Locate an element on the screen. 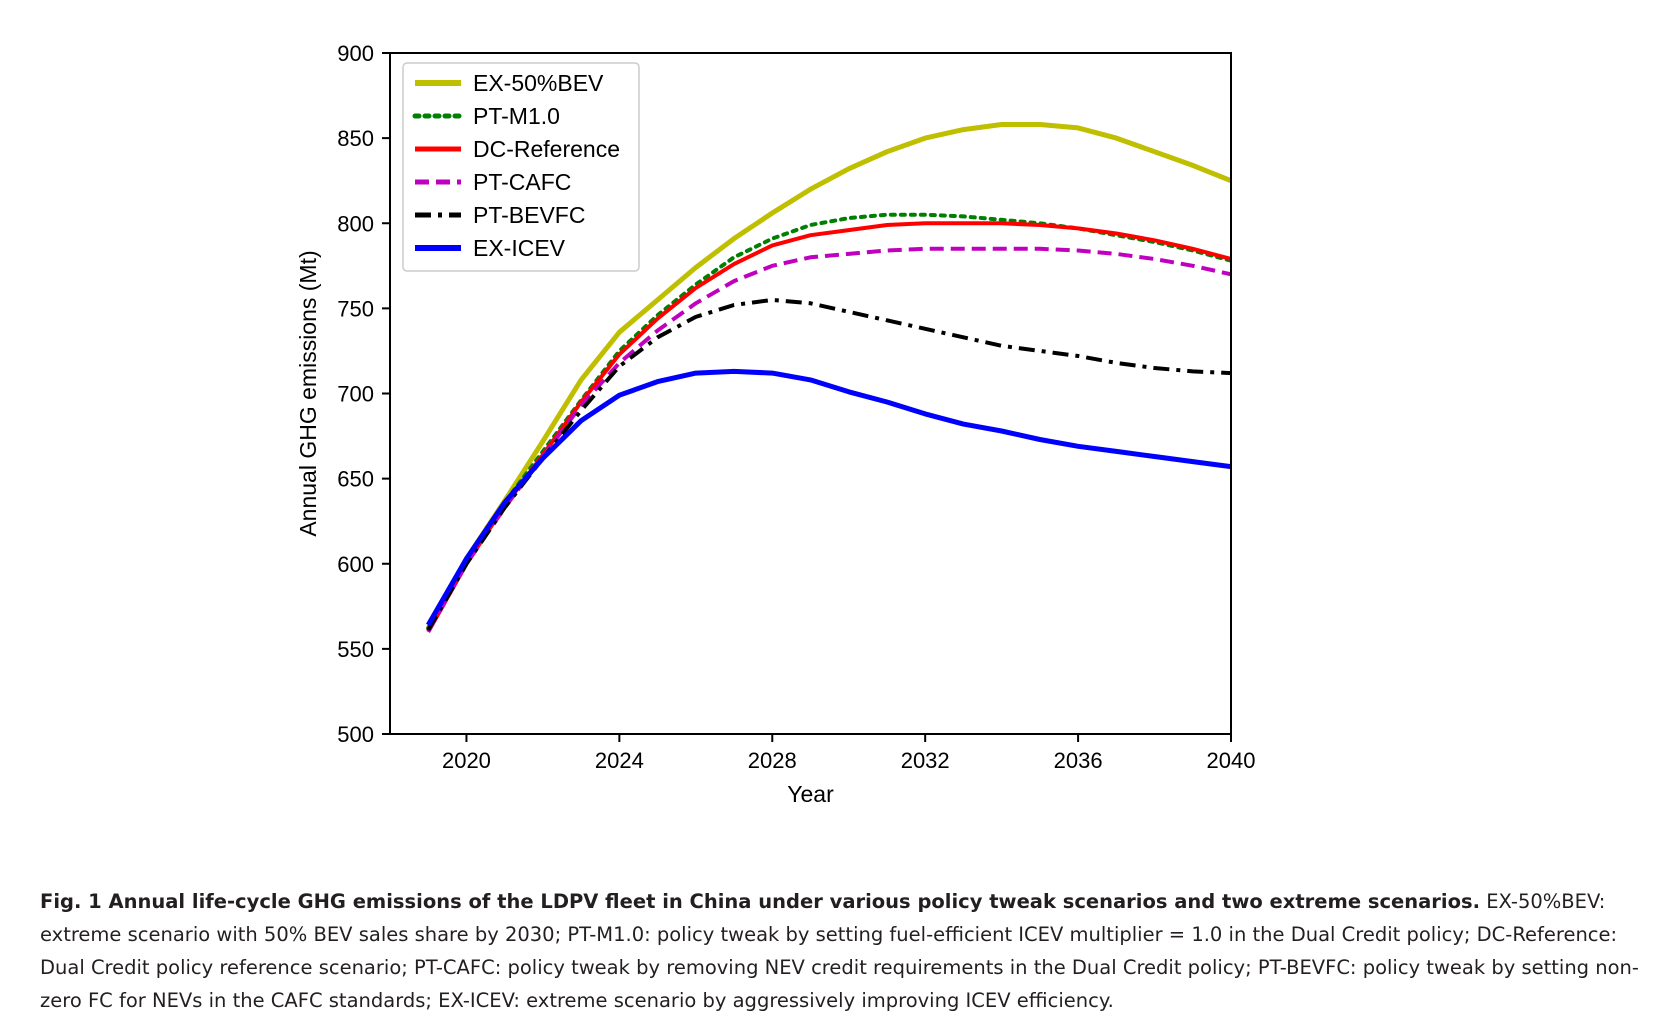  legend-label: PT-BEVFC is located at coordinates (529, 215).